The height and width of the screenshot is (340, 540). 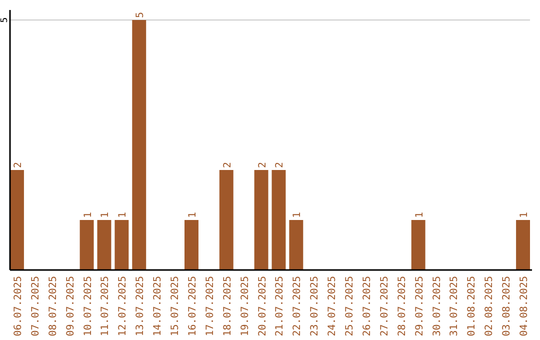 I want to click on x-tick-label: 24.07.2025, so click(x=332, y=306).